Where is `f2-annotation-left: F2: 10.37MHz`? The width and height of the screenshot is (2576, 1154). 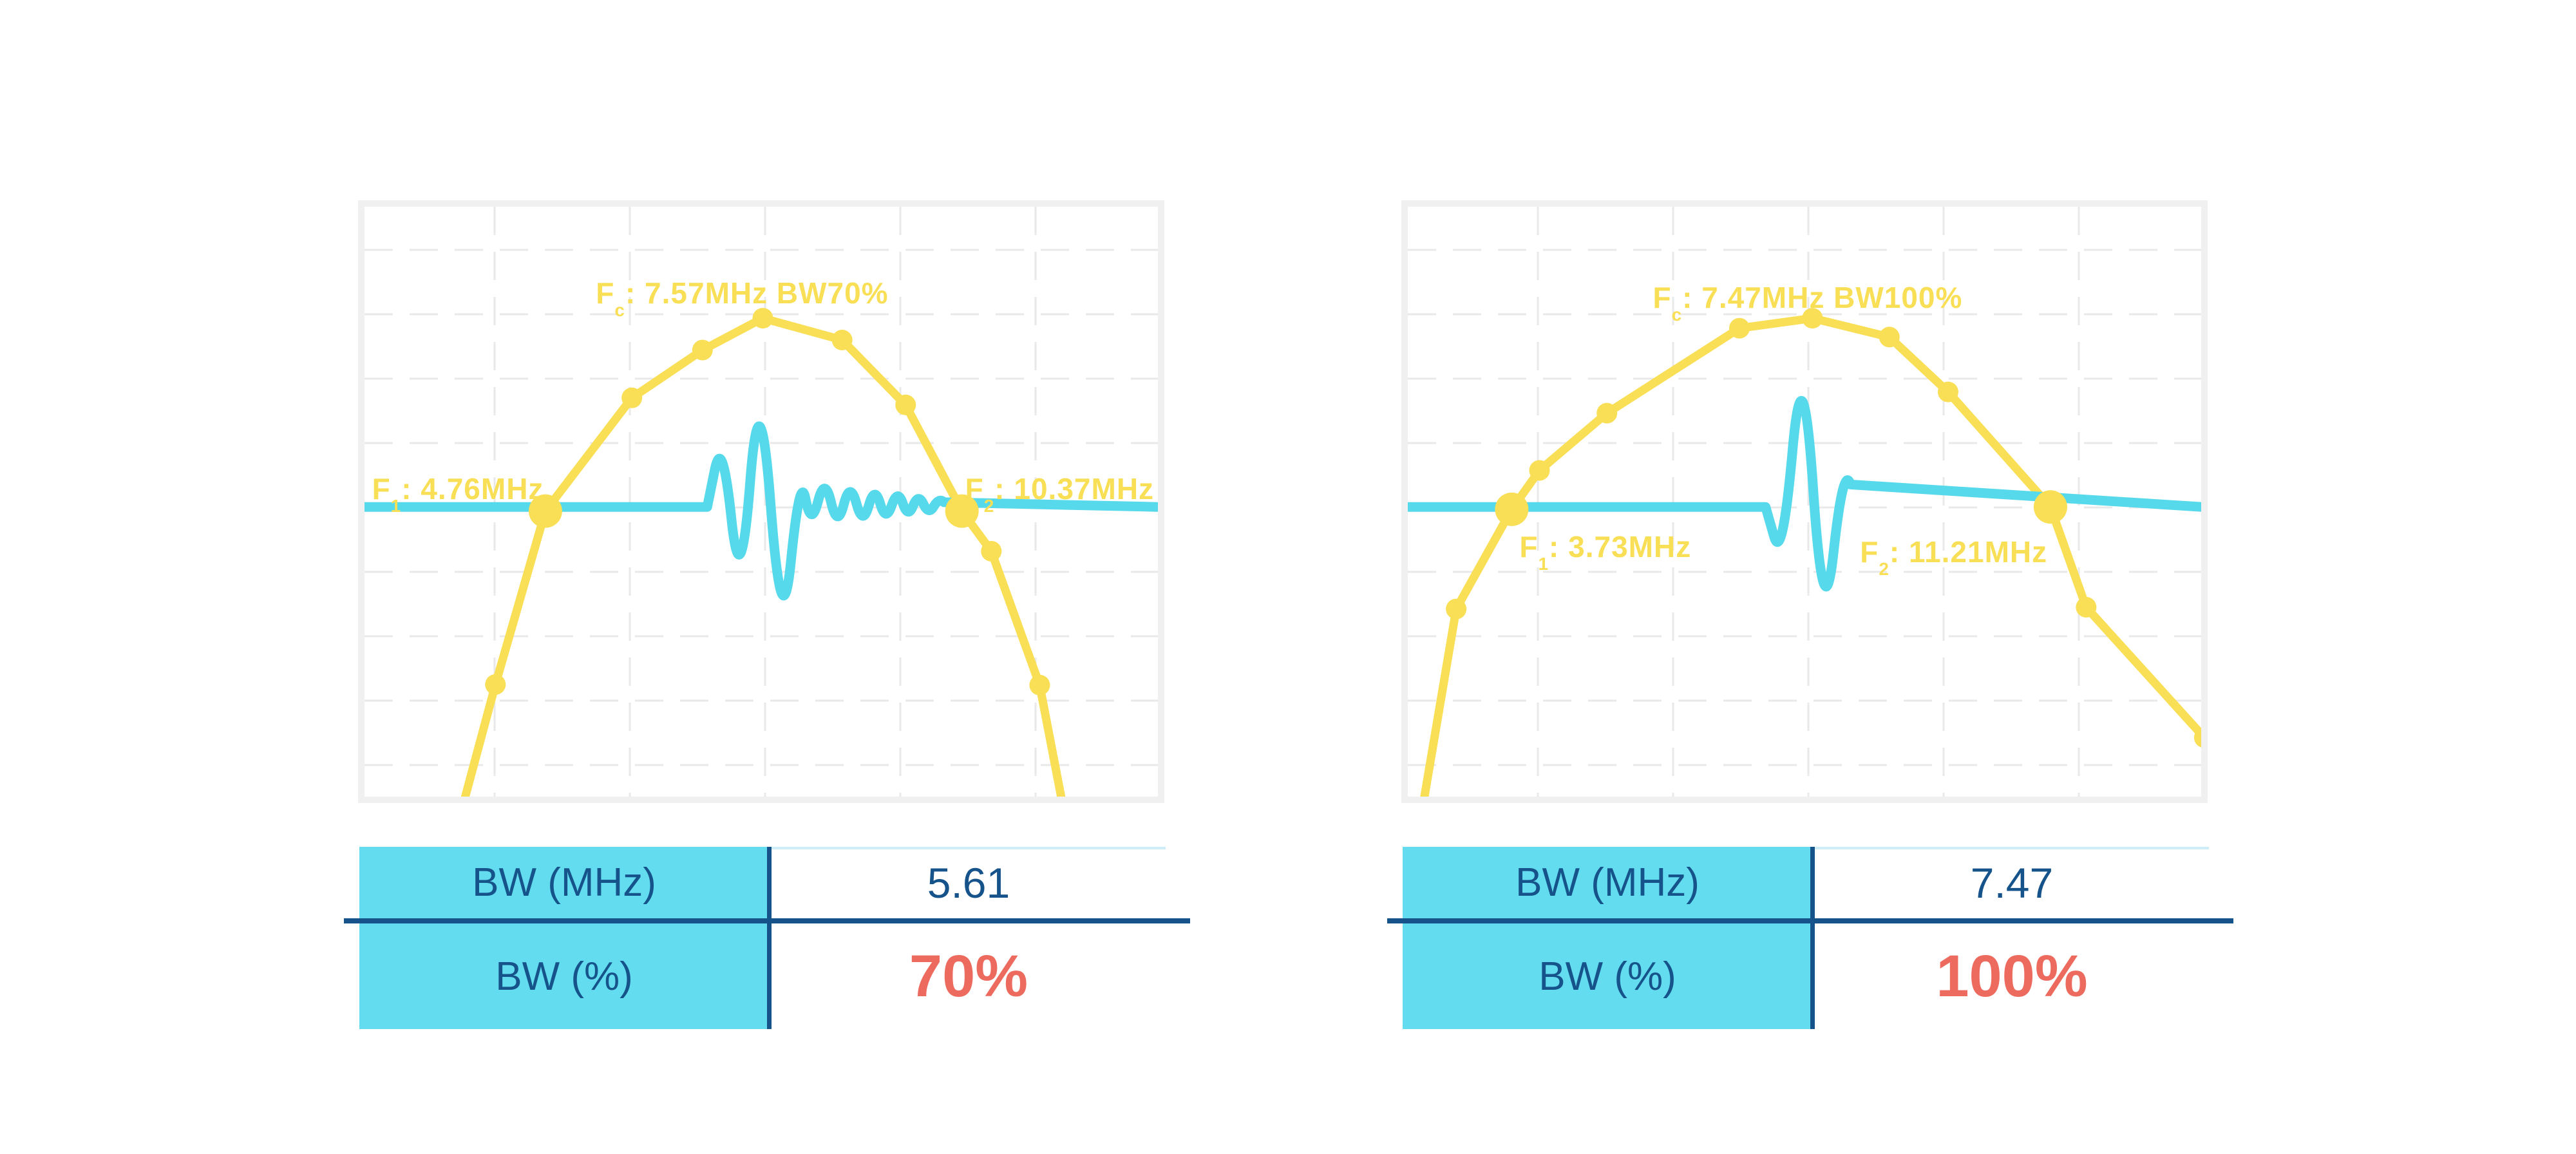
f2-annotation-left: F2: 10.37MHz is located at coordinates (1060, 493).